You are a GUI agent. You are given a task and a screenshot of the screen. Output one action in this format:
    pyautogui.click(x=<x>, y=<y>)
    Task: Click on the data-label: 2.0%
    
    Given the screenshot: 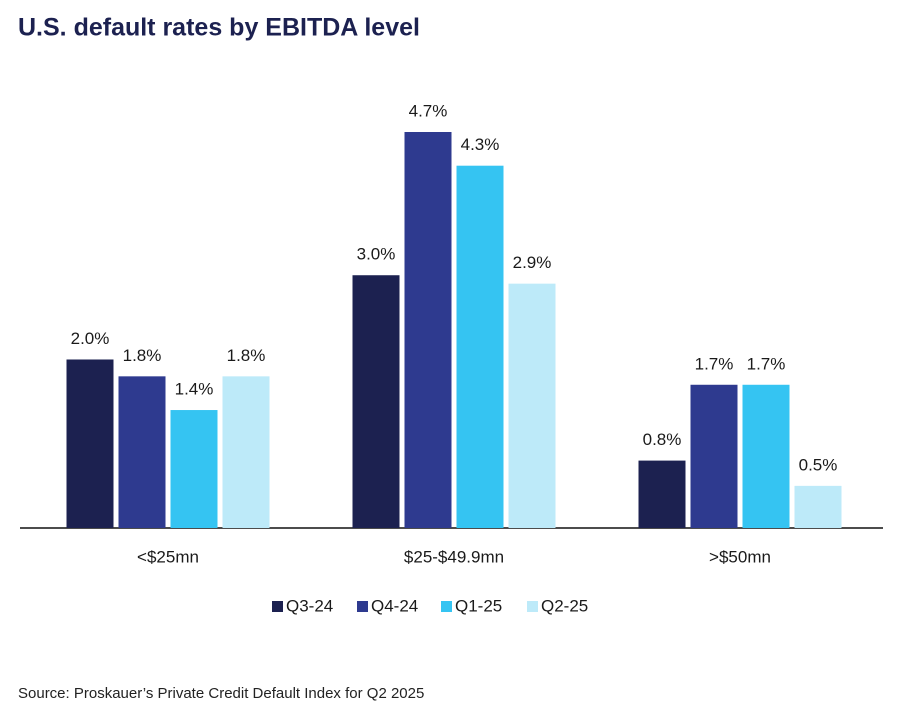 What is the action you would take?
    pyautogui.click(x=90, y=338)
    